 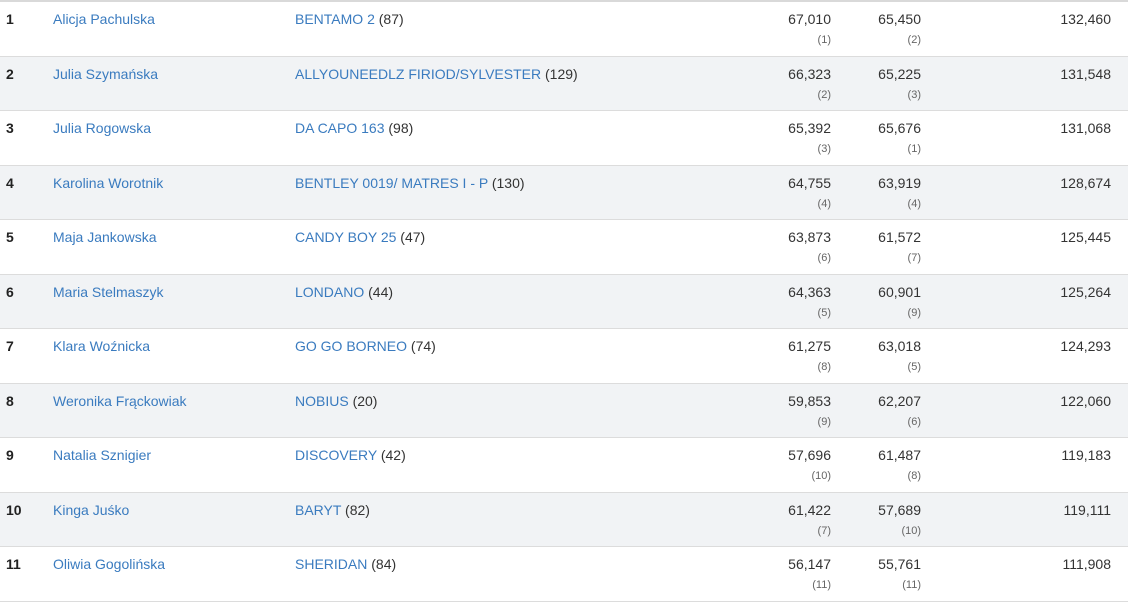 I want to click on score-round2: 62,207 (6), so click(x=876, y=410).